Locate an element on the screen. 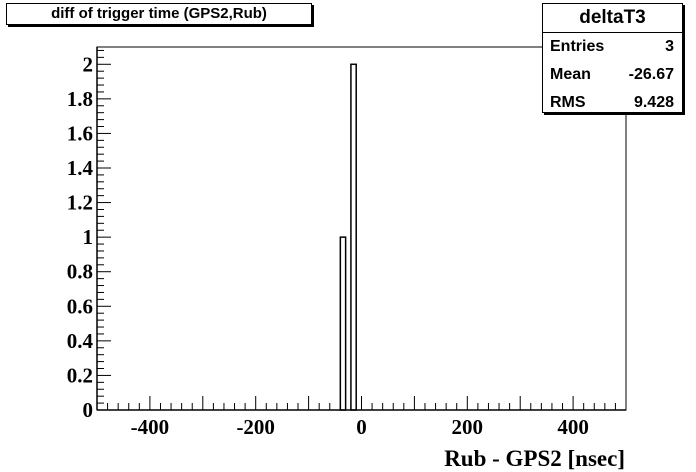 The image size is (696, 472). y-tick-label: 0.6 is located at coordinates (80, 306).